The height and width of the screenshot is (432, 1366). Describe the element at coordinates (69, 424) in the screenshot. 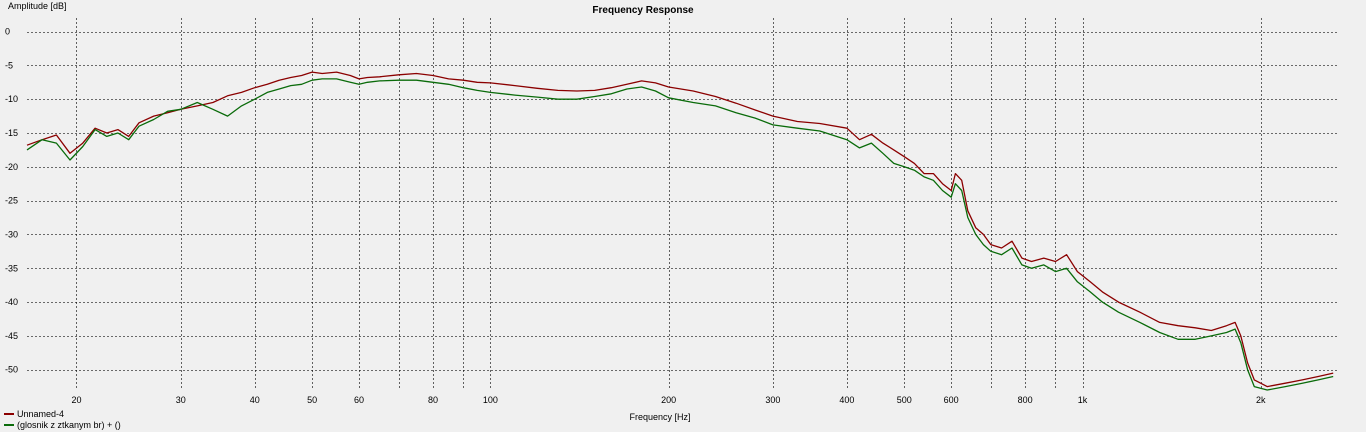

I see `legend-label: (glosnik z ztkanym br) + ()` at that location.